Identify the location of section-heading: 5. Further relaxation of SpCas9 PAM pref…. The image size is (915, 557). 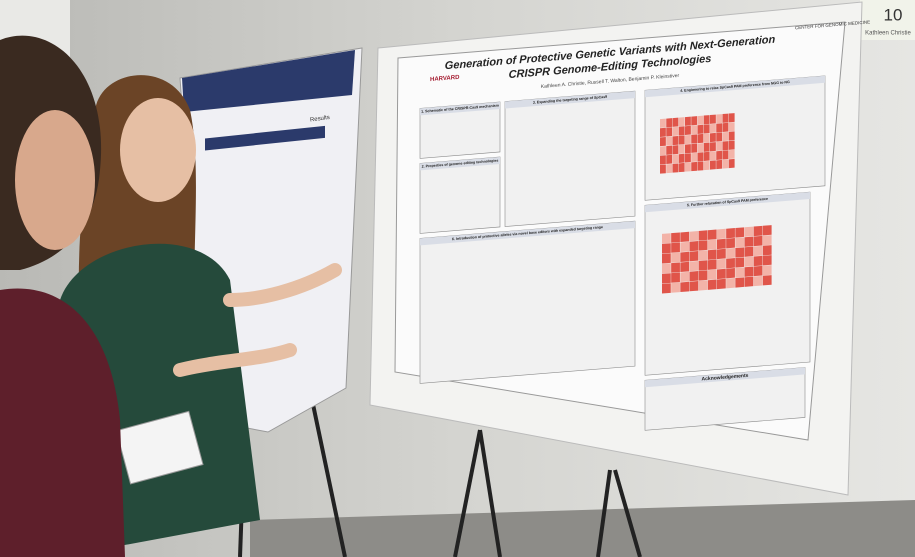
(727, 202).